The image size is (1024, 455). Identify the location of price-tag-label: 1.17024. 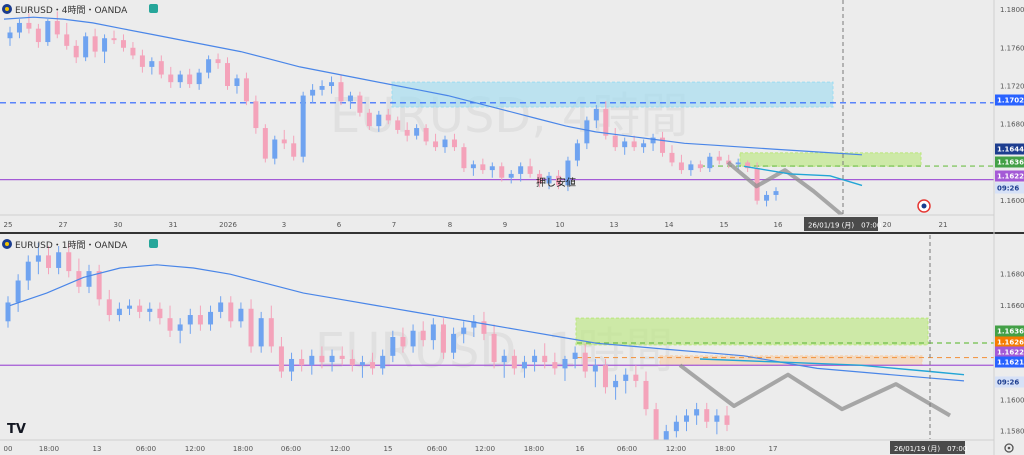
(1010, 101).